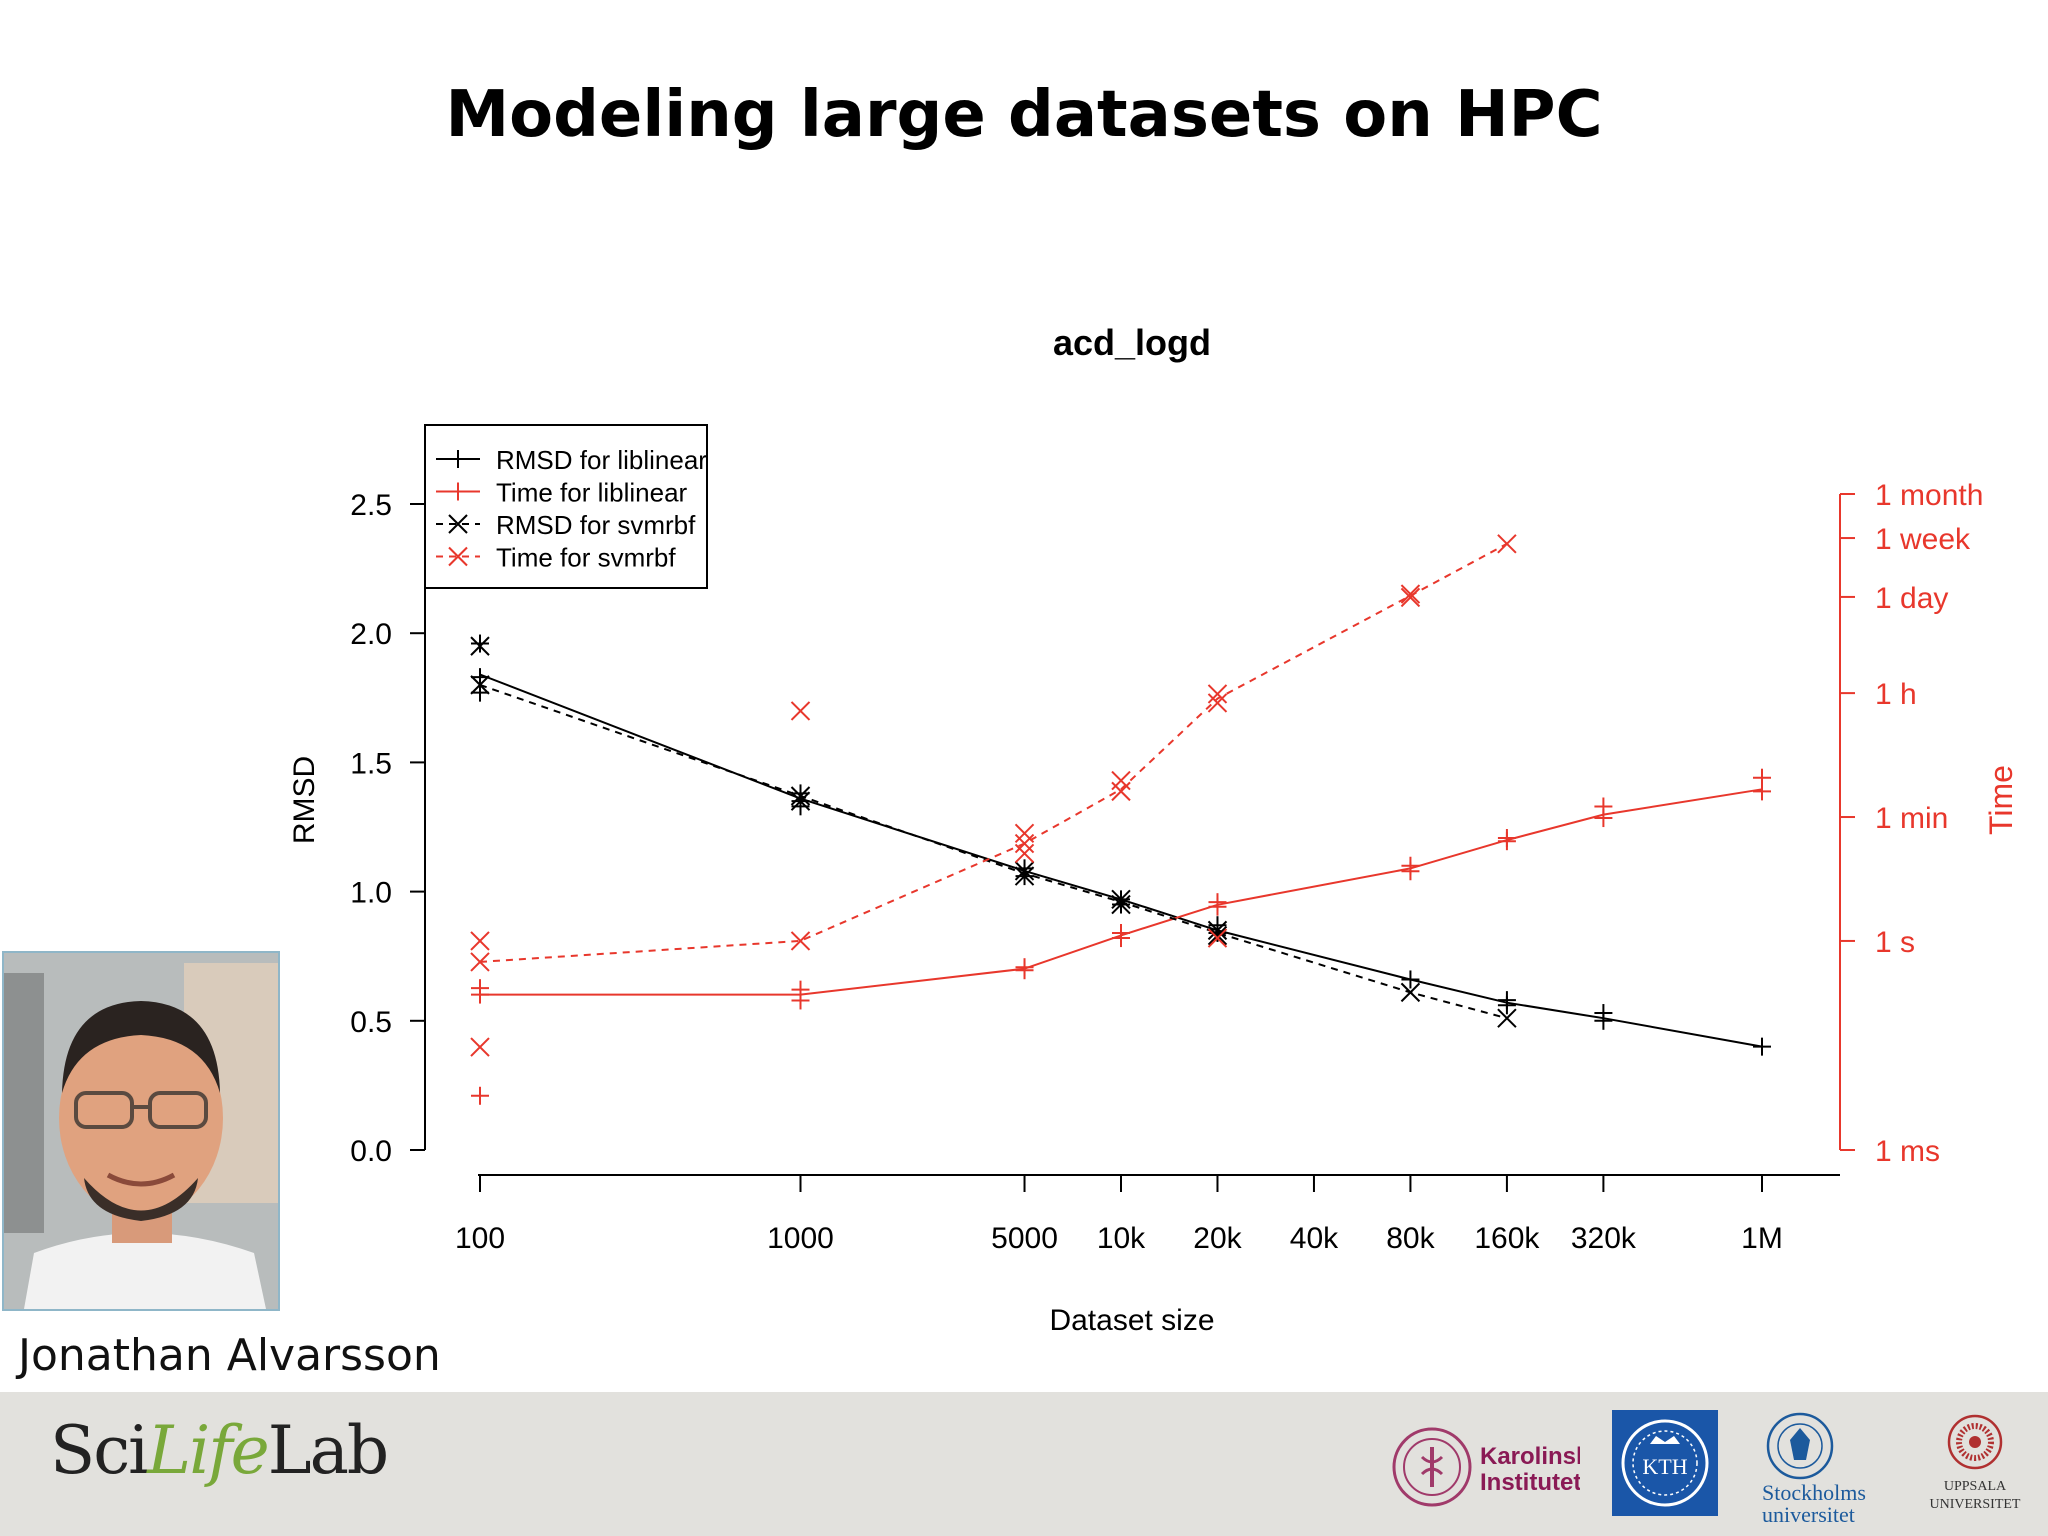 The image size is (2048, 1536). What do you see at coordinates (1664, 1466) in the screenshot?
I see `svg-text: KTH` at bounding box center [1664, 1466].